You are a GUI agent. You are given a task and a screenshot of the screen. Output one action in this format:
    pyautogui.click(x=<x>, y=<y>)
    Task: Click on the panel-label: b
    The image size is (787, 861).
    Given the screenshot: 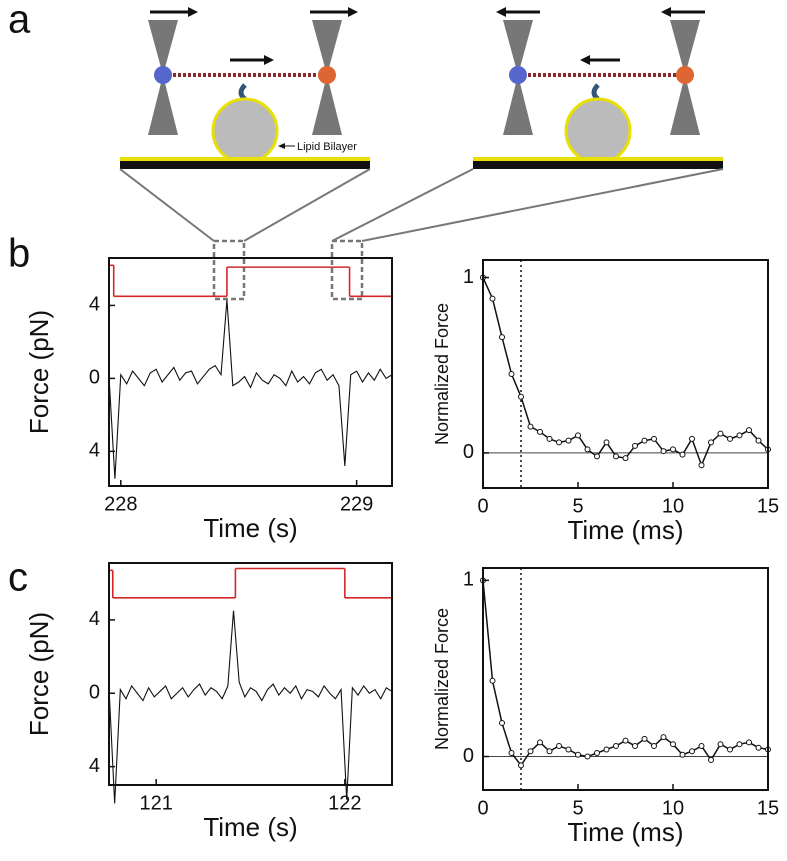 What is the action you would take?
    pyautogui.click(x=19, y=254)
    